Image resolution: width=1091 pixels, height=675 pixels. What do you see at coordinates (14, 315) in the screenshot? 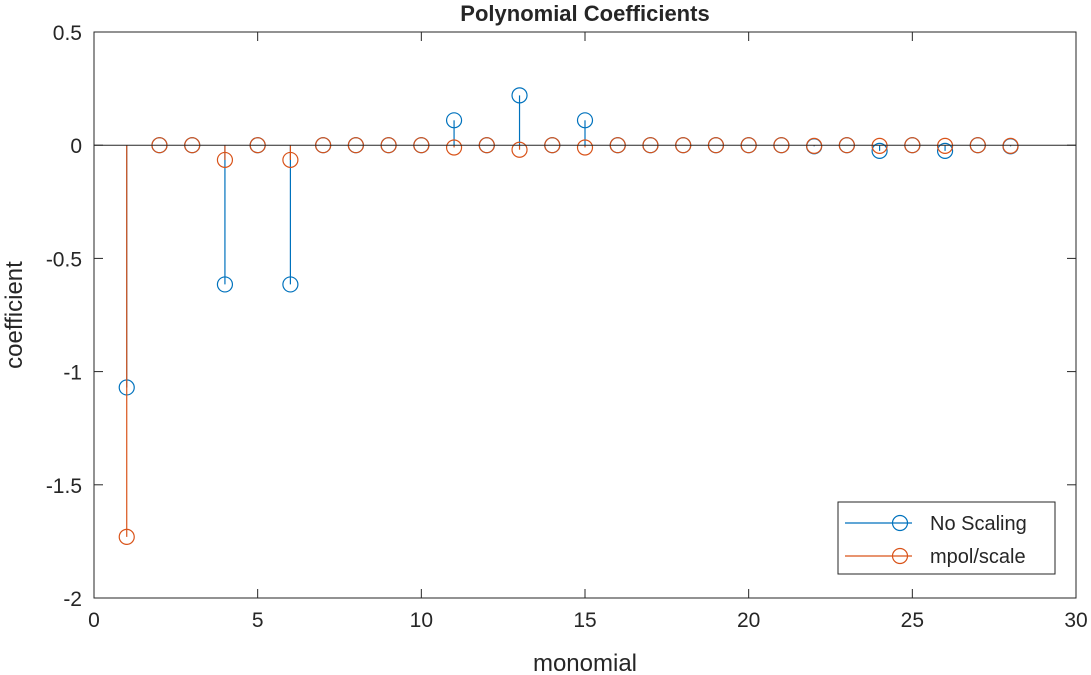
I see `y-axis-label: coefficient` at bounding box center [14, 315].